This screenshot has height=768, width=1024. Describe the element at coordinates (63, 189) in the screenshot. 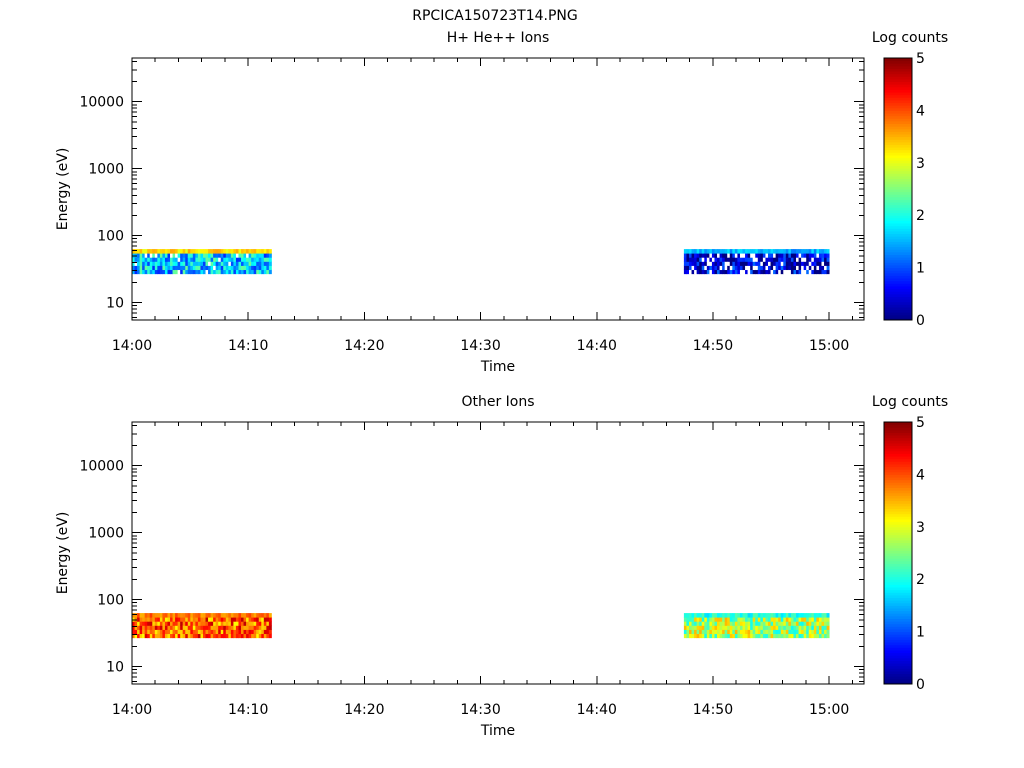

I see `y-axis-label: Energy (eV)` at that location.